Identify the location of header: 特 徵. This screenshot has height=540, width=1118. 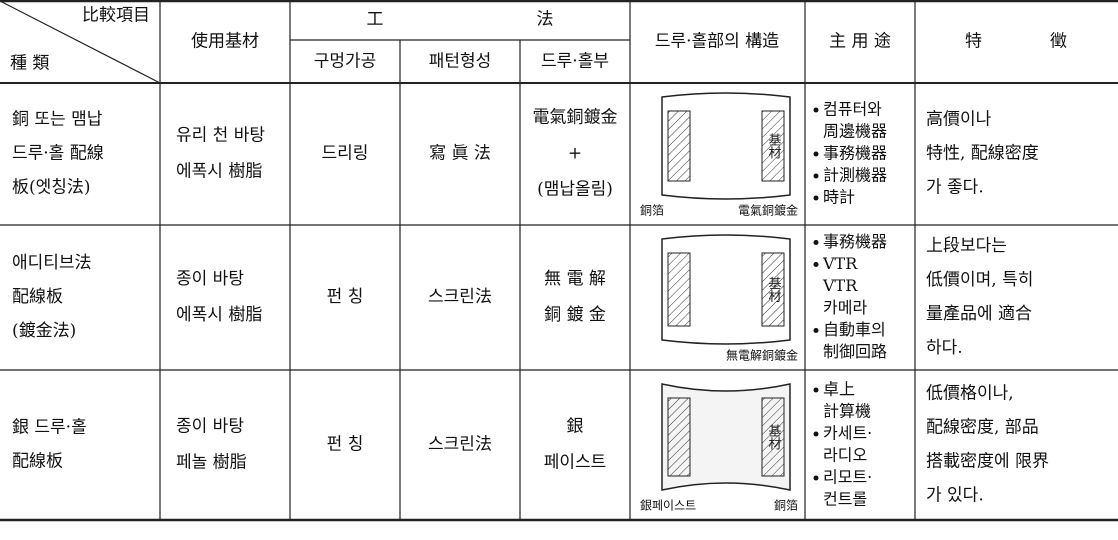
(1016, 42).